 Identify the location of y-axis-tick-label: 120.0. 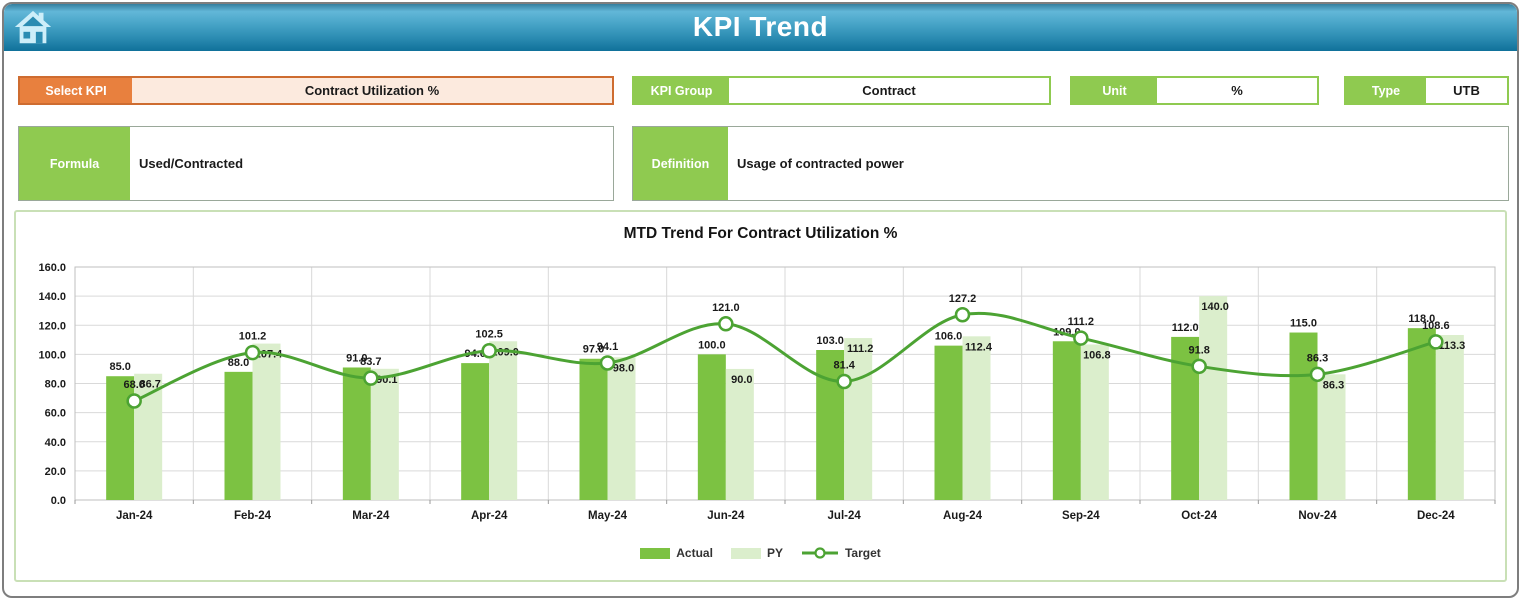
(52, 326).